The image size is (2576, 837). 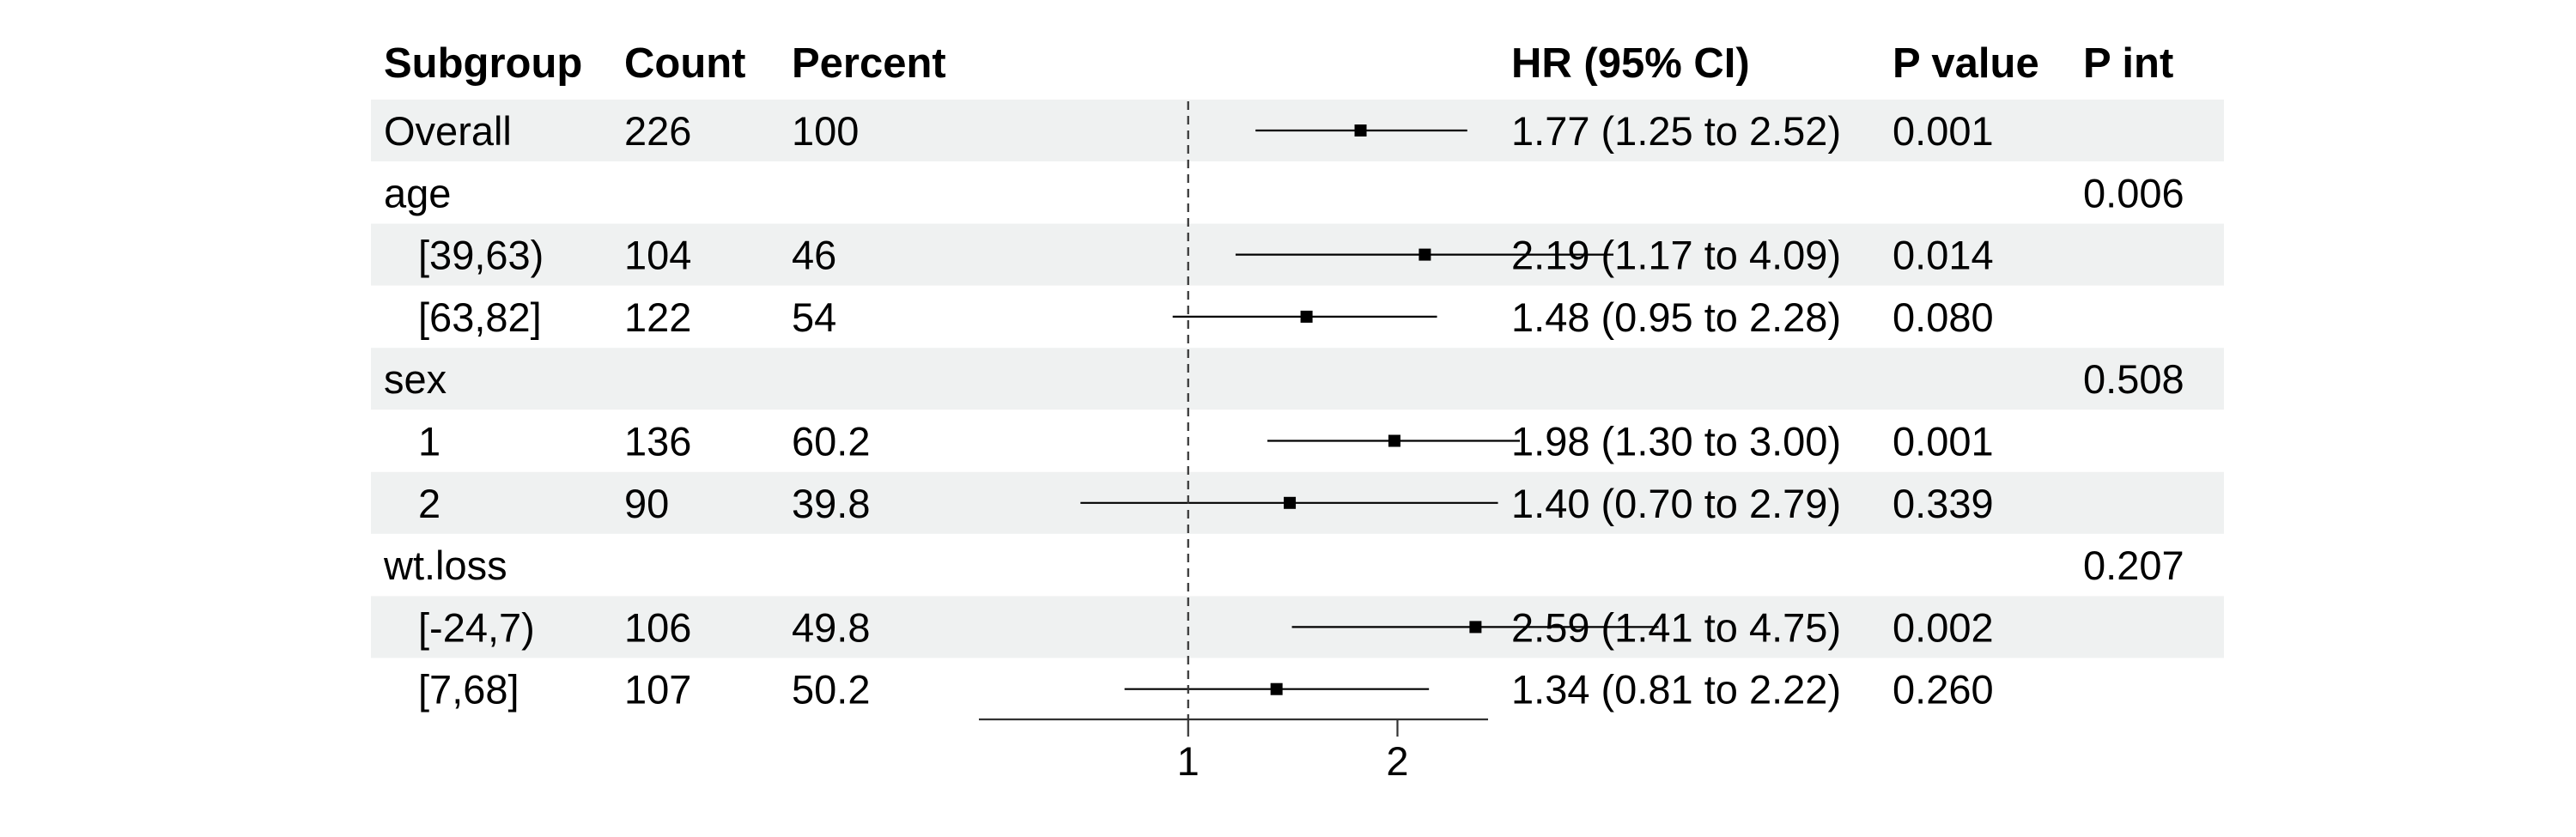 I want to click on row-percent: 49.8, so click(x=831, y=627).